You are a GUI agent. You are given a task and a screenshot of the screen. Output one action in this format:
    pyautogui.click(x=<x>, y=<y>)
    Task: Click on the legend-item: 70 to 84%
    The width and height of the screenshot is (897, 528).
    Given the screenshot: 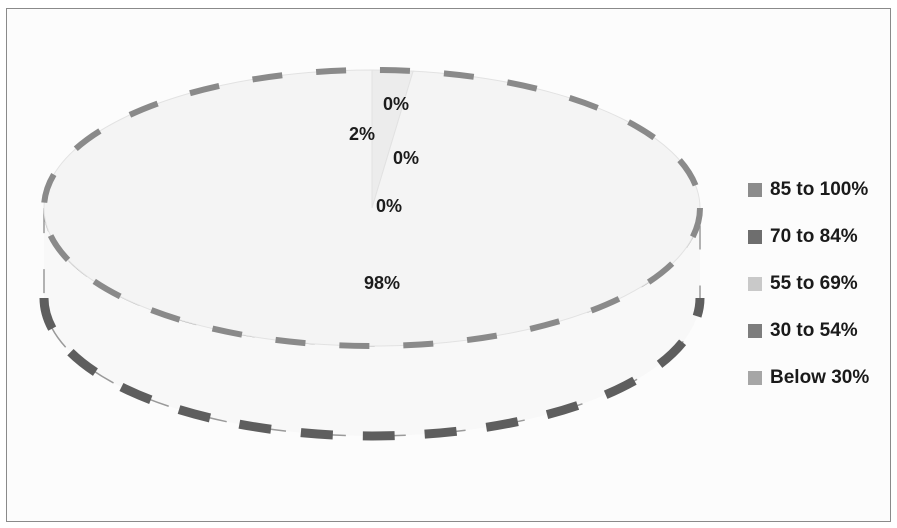 What is the action you would take?
    pyautogui.click(x=808, y=236)
    